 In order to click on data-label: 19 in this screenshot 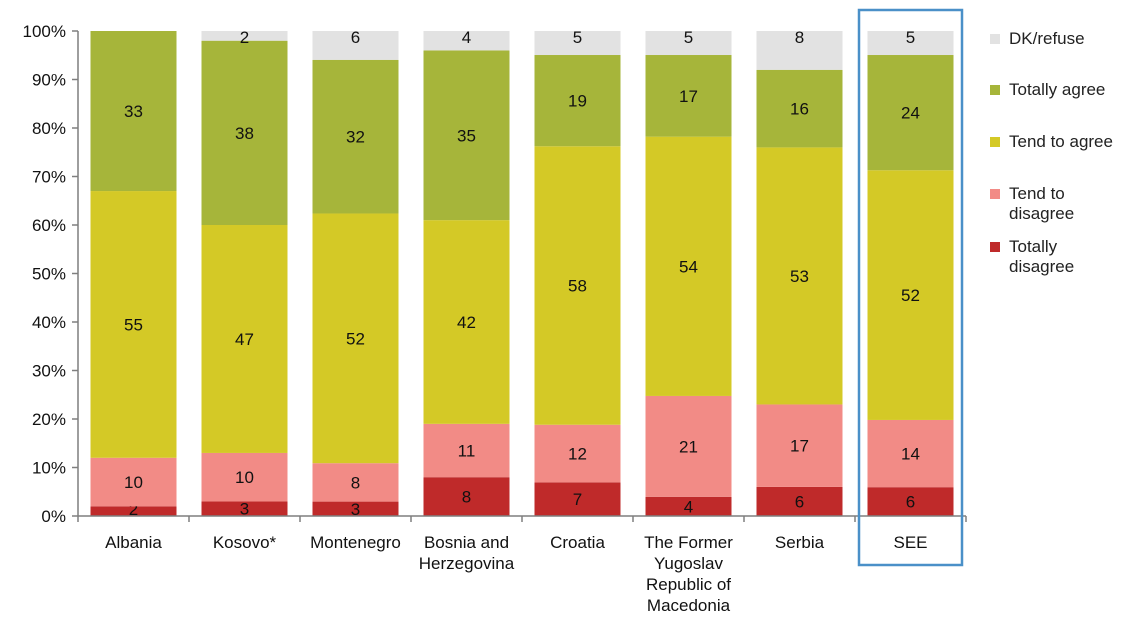, I will do `click(577, 101)`.